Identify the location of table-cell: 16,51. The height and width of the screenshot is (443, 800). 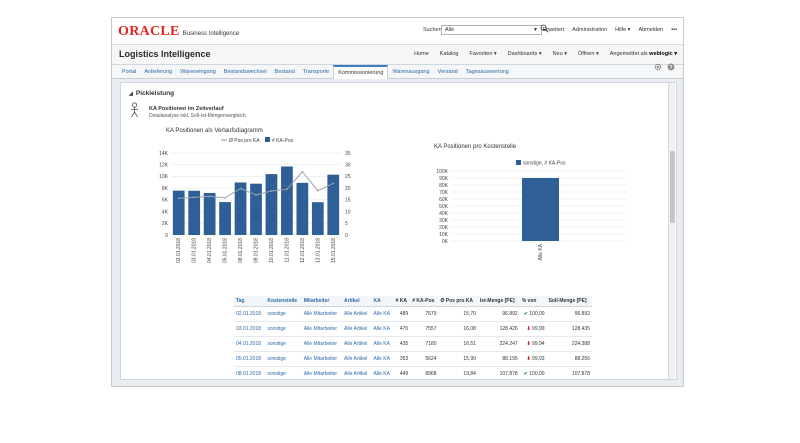
(458, 344).